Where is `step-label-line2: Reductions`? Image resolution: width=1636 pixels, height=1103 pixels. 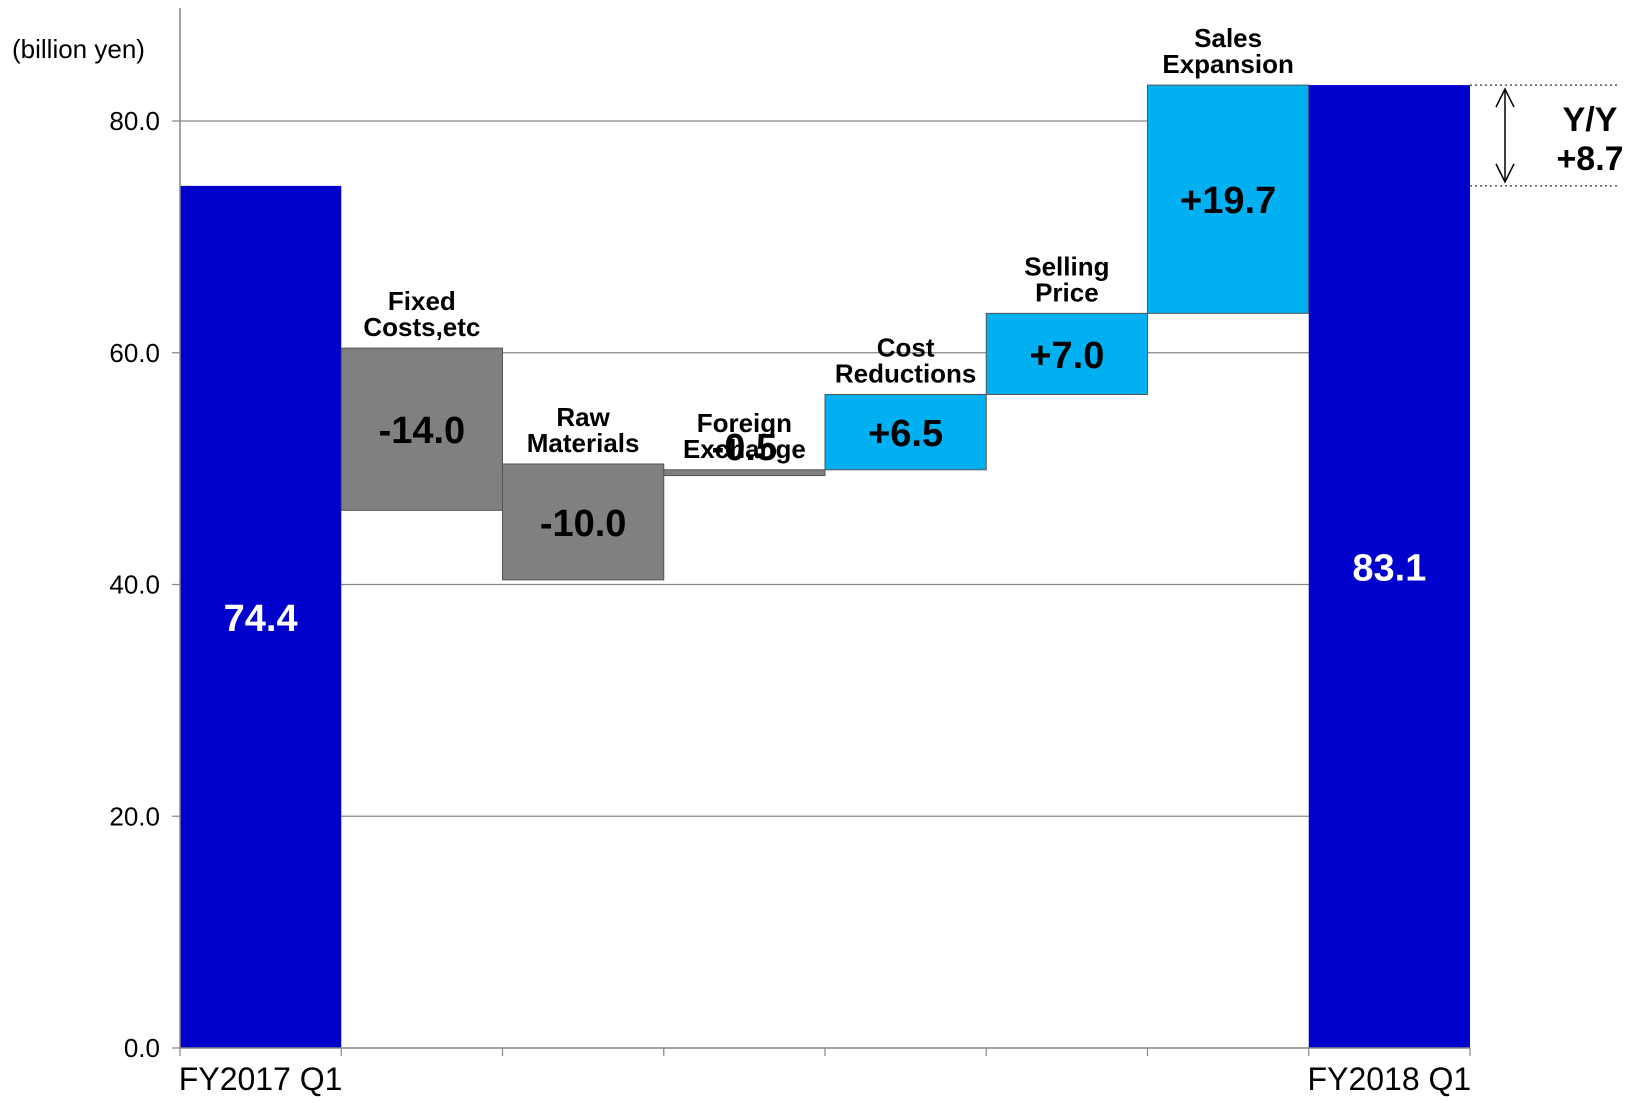
step-label-line2: Reductions is located at coordinates (906, 373).